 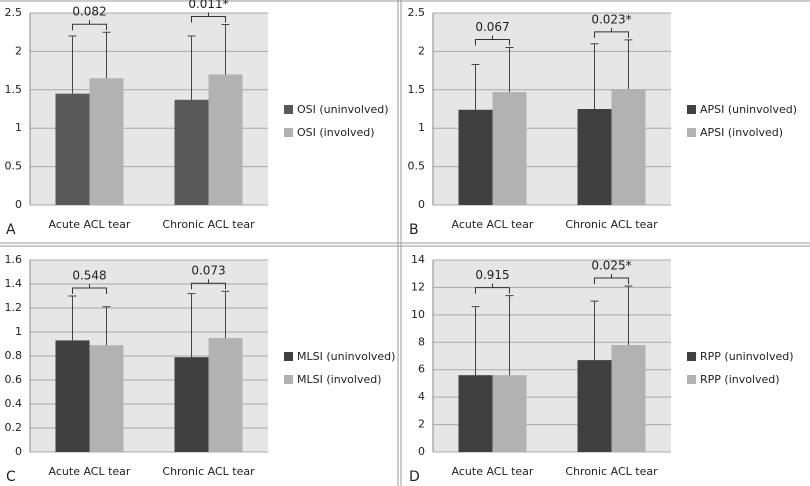 What do you see at coordinates (14, 403) in the screenshot?
I see `y-tick-label: 0.4` at bounding box center [14, 403].